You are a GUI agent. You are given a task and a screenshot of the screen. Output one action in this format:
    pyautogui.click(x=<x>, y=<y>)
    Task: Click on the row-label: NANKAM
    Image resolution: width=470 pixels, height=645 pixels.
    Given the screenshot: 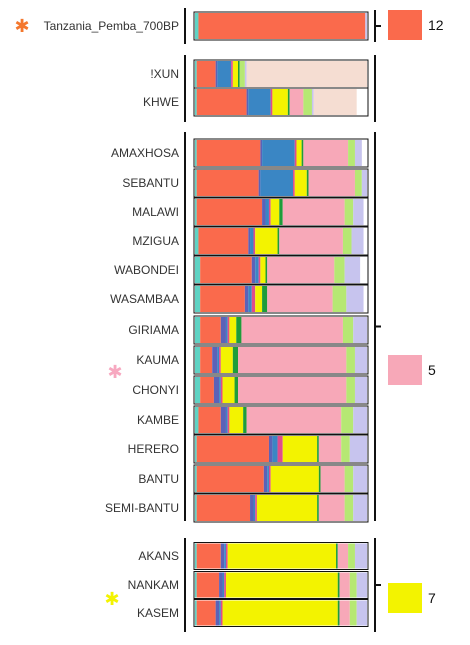 What is the action you would take?
    pyautogui.click(x=153, y=585)
    